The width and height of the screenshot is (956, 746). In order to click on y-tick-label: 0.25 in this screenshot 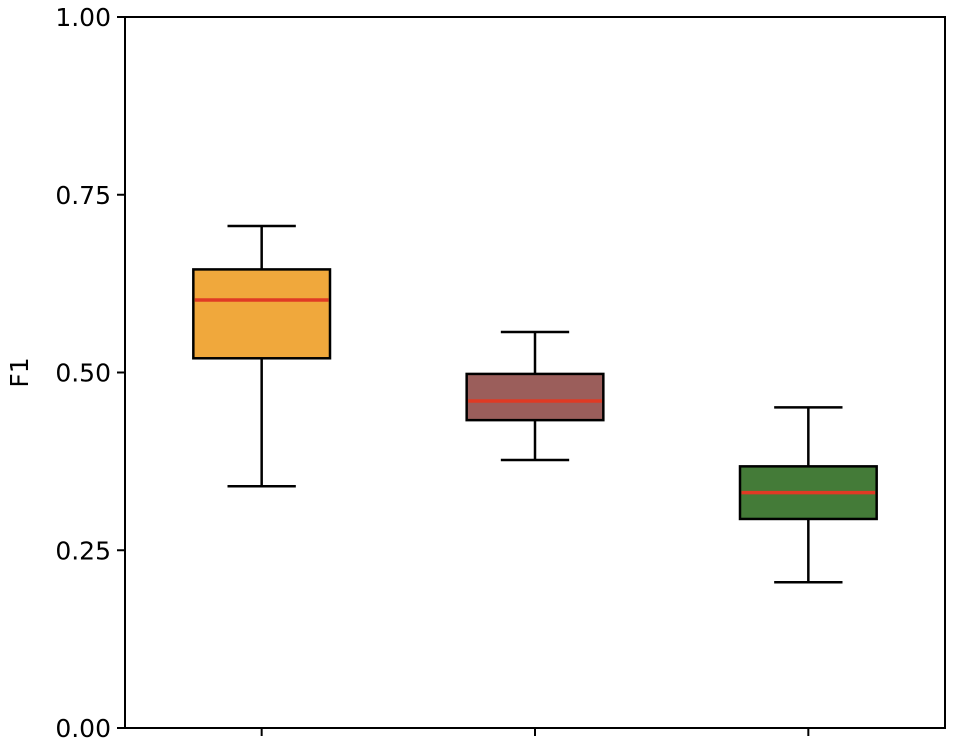, I will do `click(83, 550)`.